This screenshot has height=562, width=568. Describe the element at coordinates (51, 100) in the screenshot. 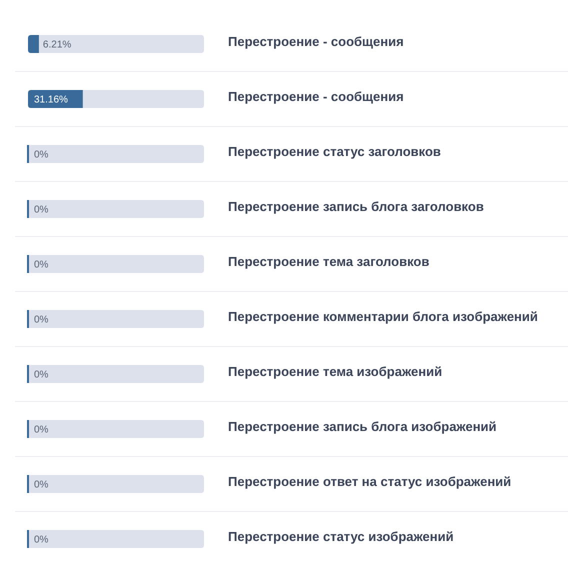

I see `data-label: 31.16%` at that location.